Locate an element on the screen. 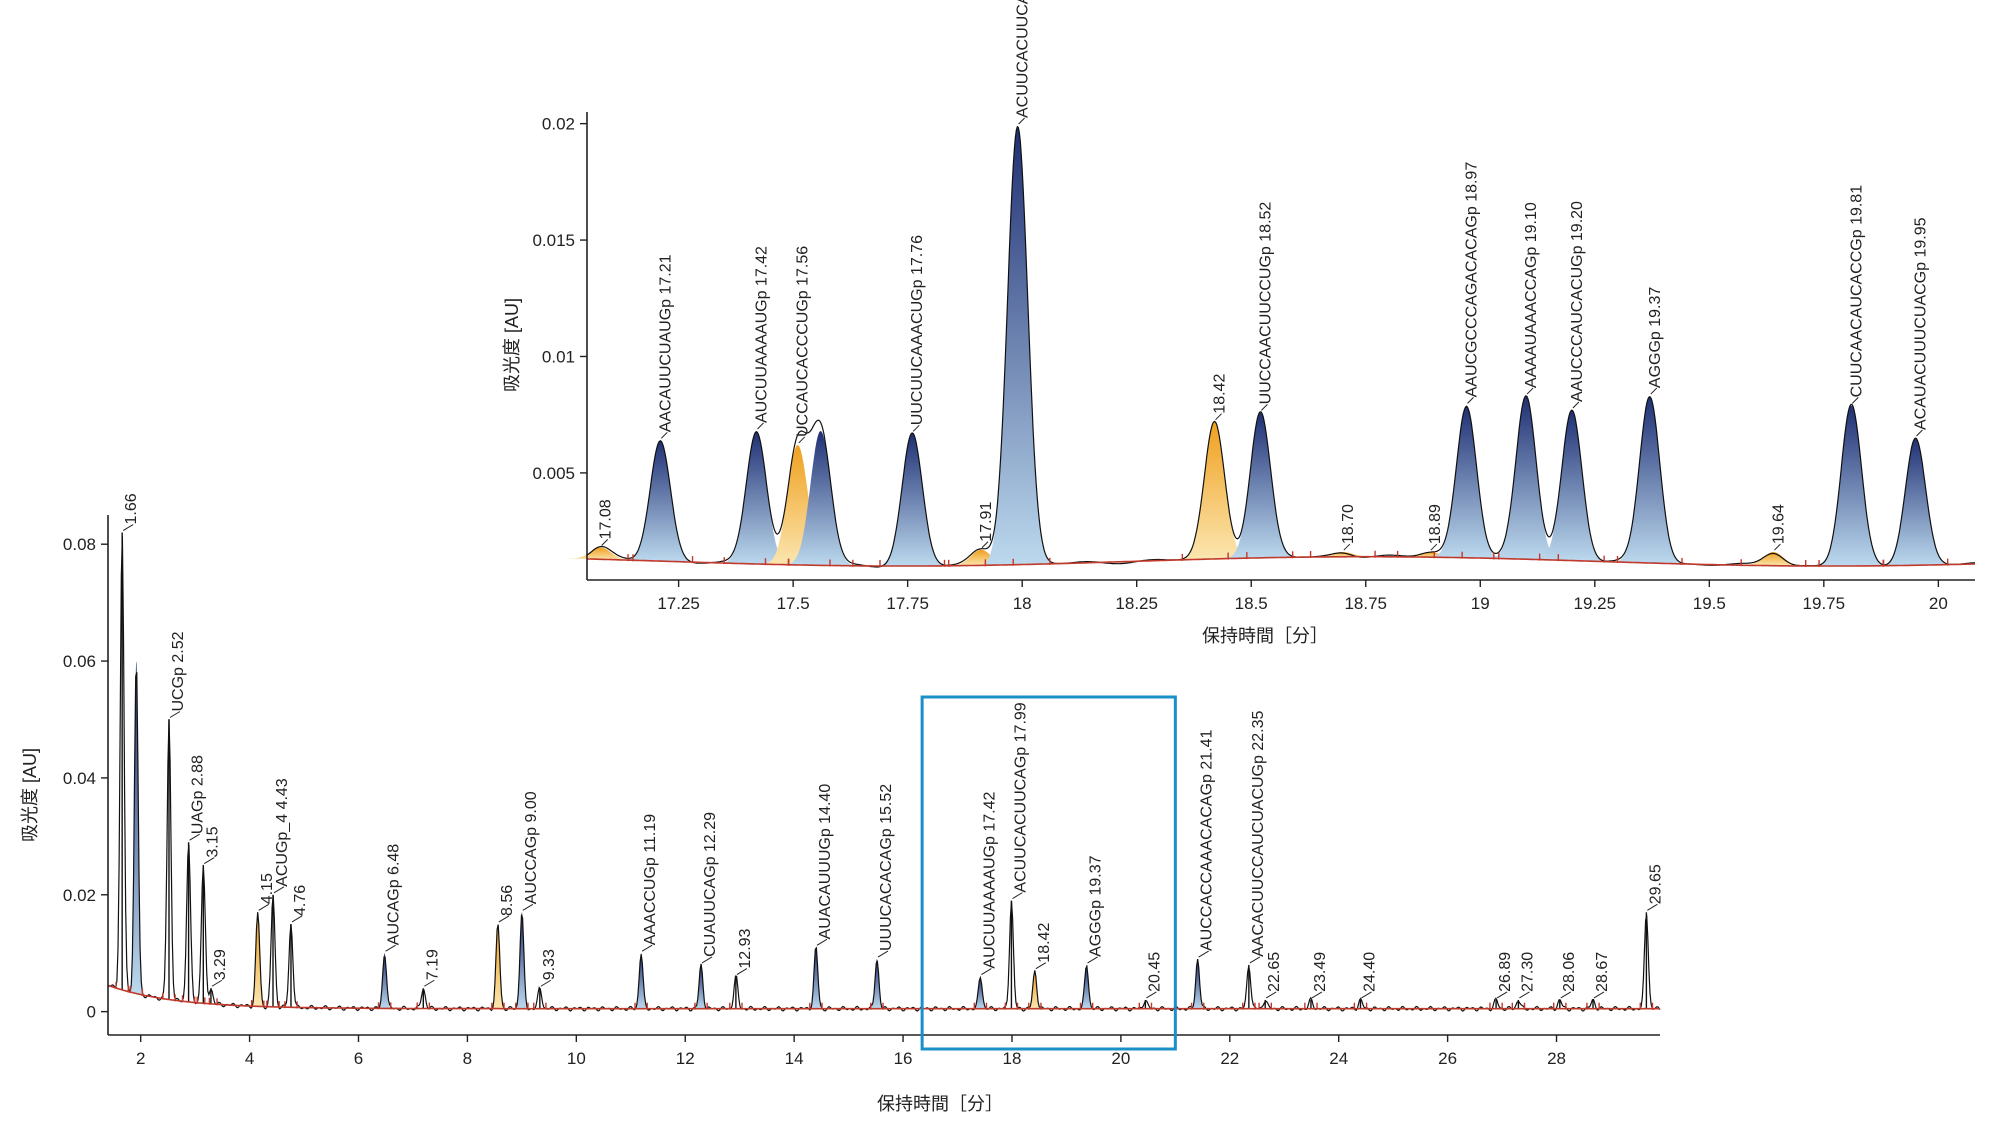  peak-label: 4.76 is located at coordinates (300, 900).